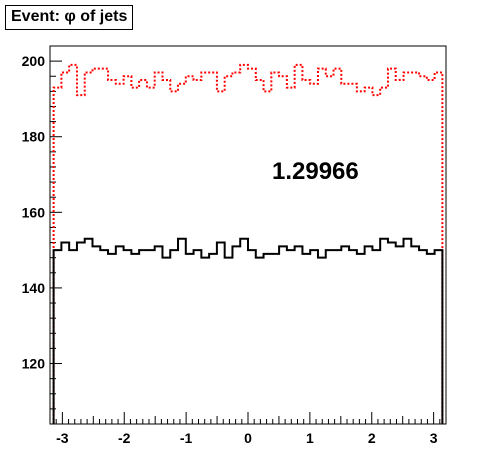  I want to click on x-tick-label: -3, so click(62, 438).